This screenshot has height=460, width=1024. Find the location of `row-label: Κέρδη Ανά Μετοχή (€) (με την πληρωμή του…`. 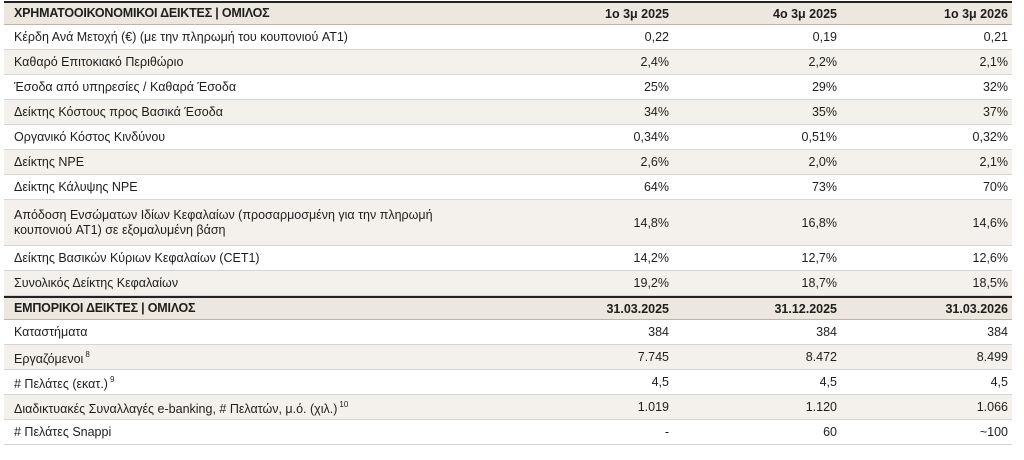

row-label: Κέρδη Ανά Μετοχή (€) (με την πληρωμή του… is located at coordinates (239, 37).